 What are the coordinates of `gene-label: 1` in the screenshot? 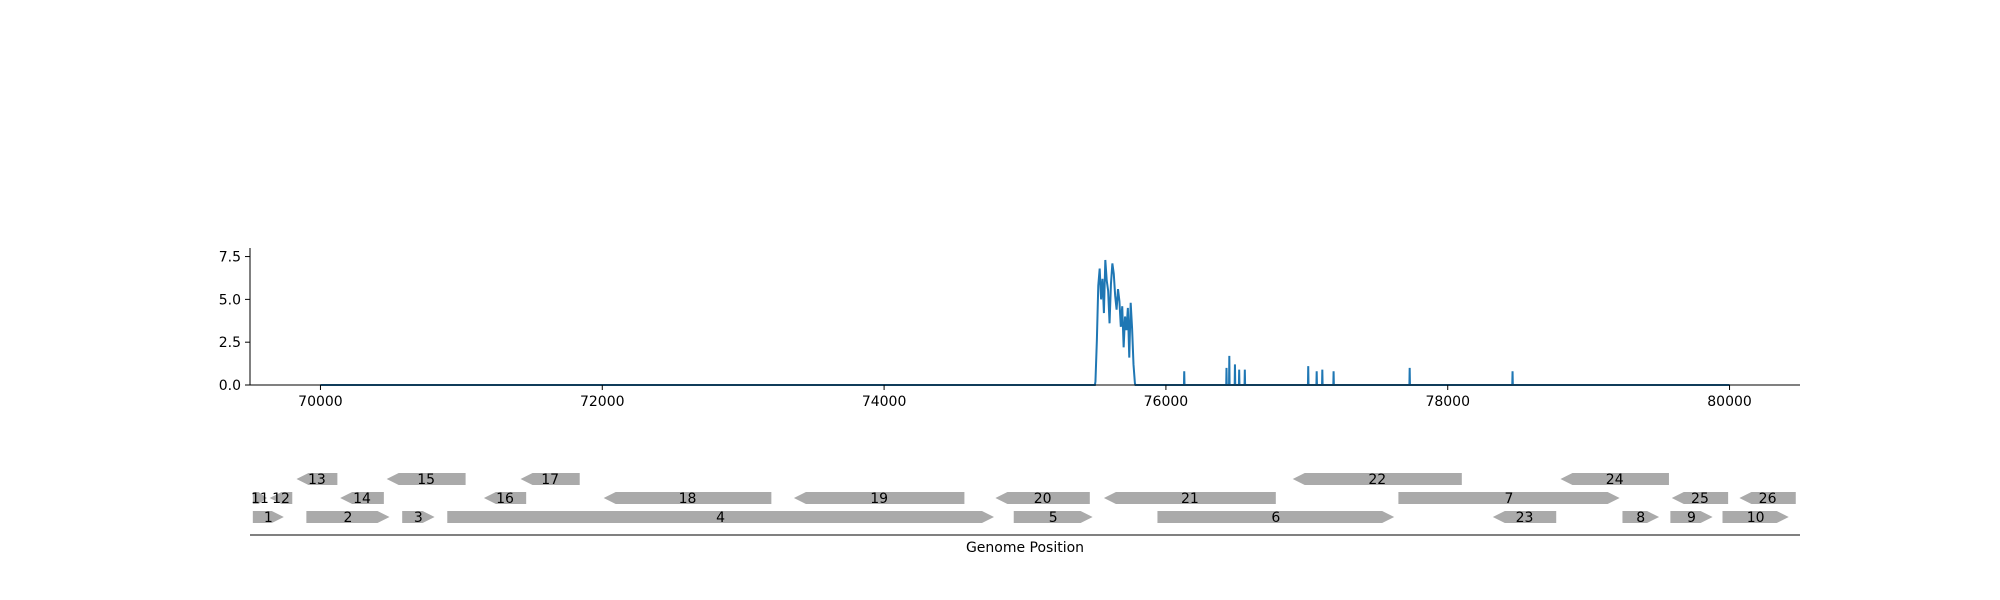 It's located at (268, 518).